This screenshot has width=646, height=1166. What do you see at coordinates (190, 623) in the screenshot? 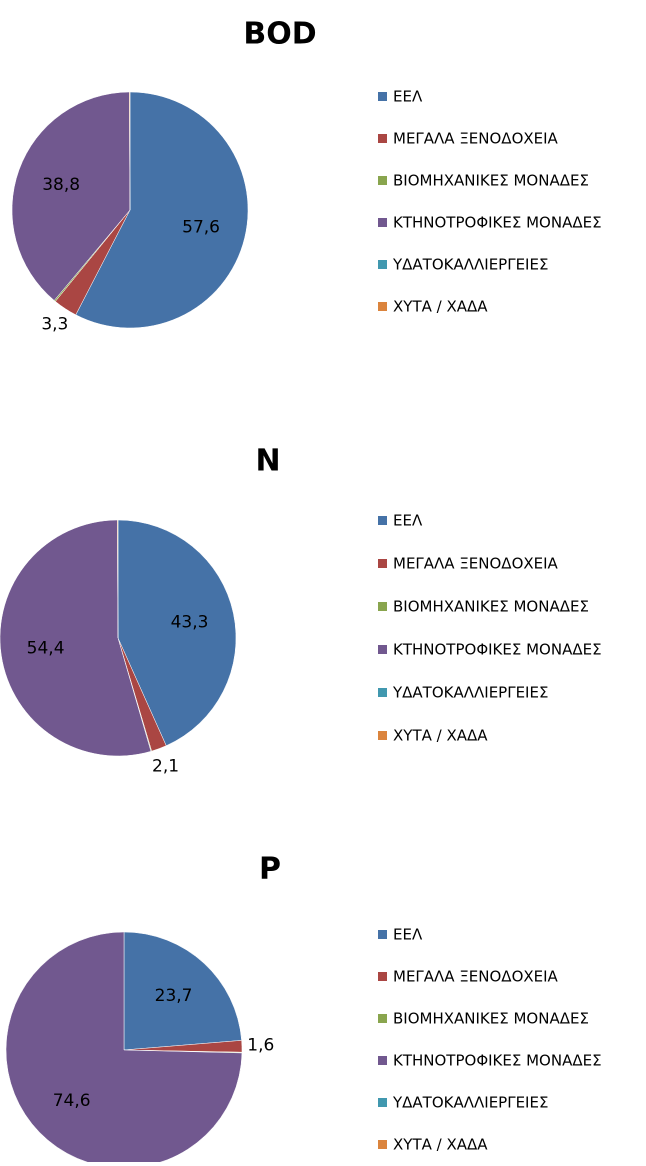
I see `data-label: 43,3` at bounding box center [190, 623].